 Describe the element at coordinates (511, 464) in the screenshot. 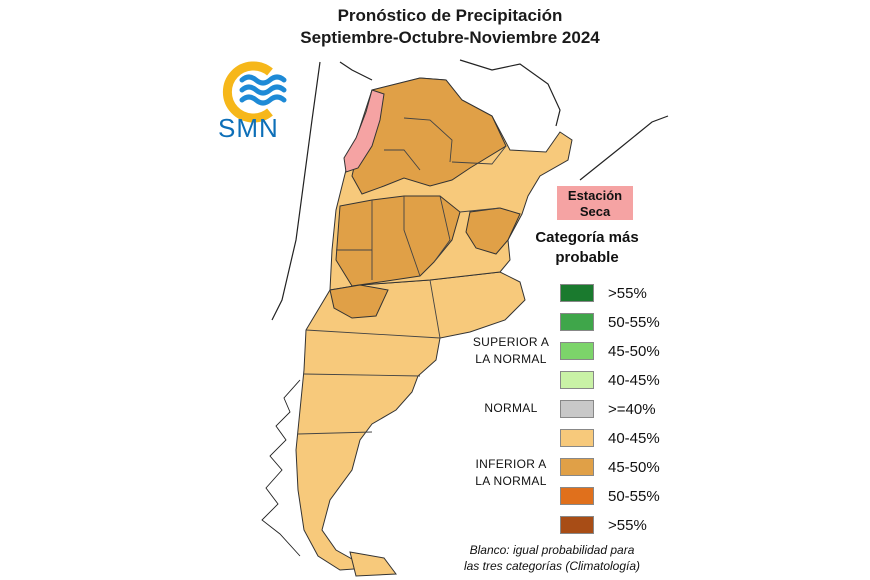

I see `inferior-line-1: INFERIOR A` at that location.